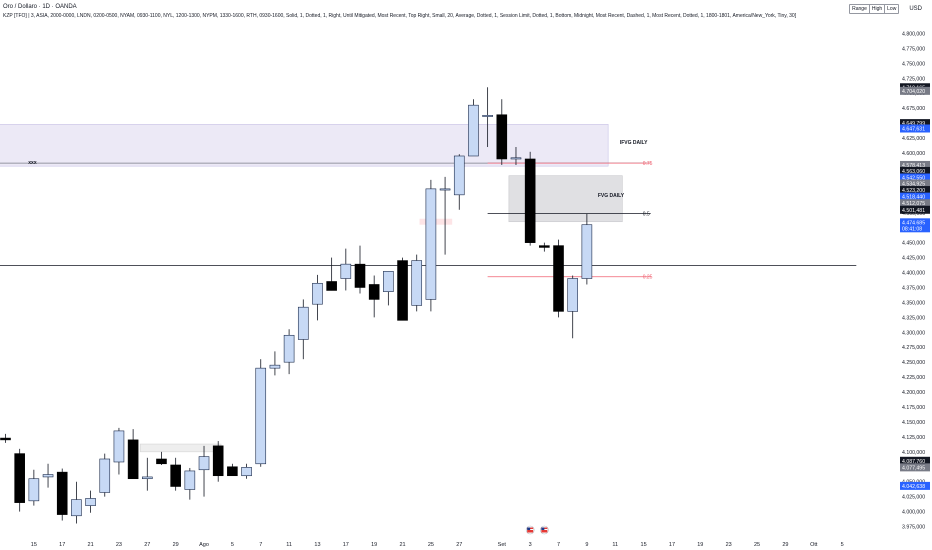  Describe the element at coordinates (913, 274) in the screenshot. I see `y-tick-label: 4.400,000` at that location.